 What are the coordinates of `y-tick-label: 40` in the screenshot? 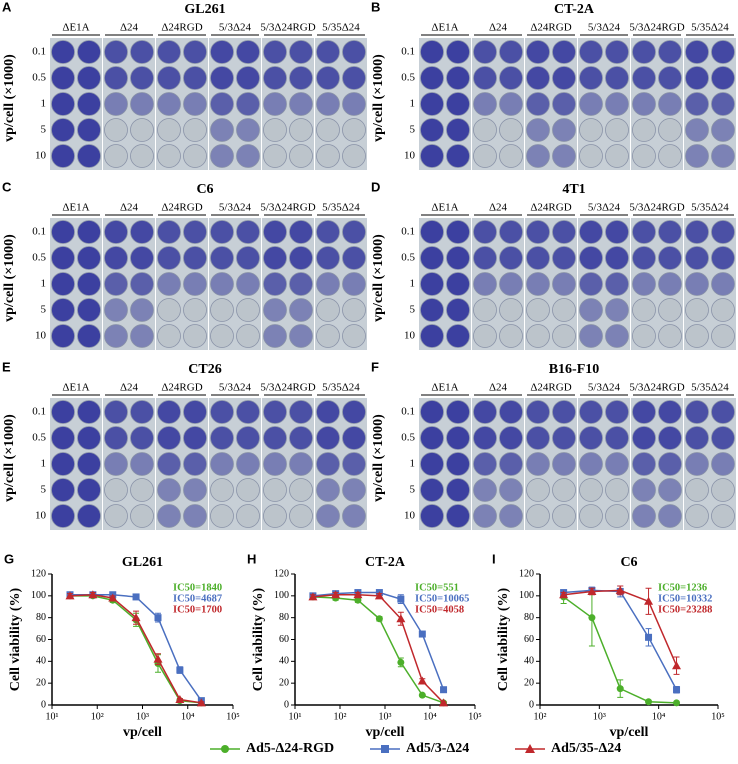 It's located at (284, 661).